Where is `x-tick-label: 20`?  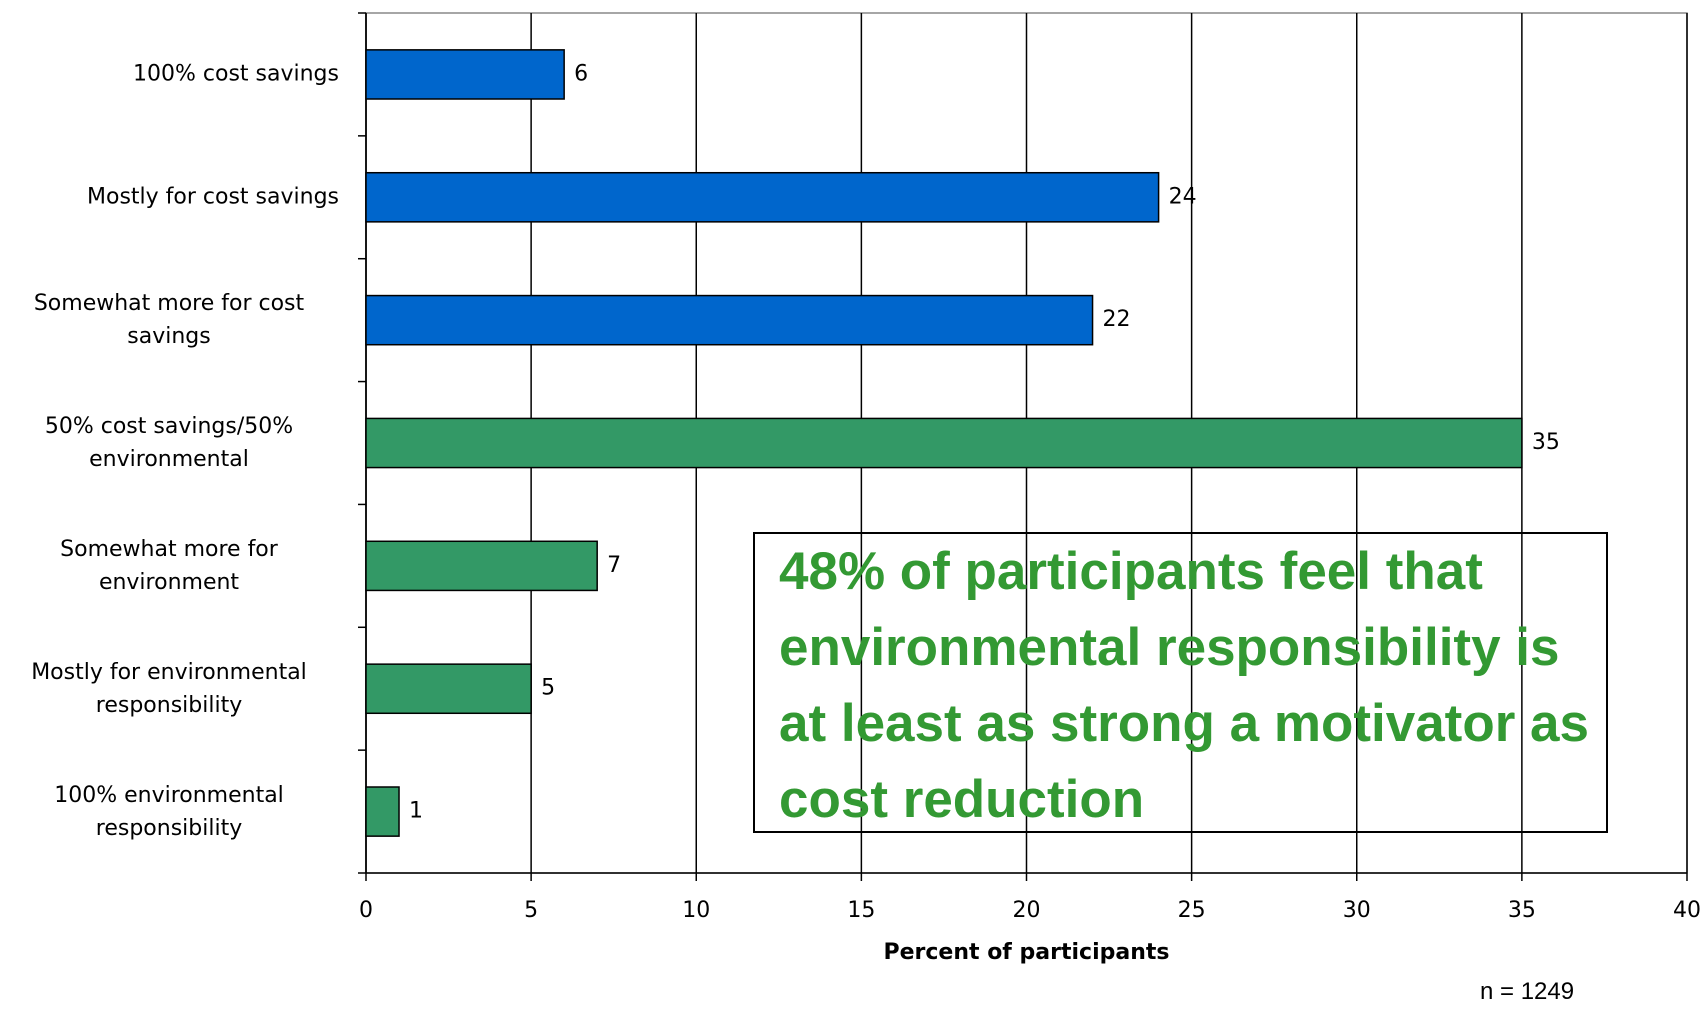
x-tick-label: 20 is located at coordinates (1027, 910).